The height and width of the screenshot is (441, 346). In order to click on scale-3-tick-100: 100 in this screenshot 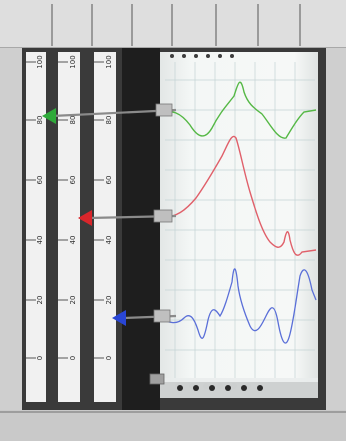, I will do `click(109, 61)`.